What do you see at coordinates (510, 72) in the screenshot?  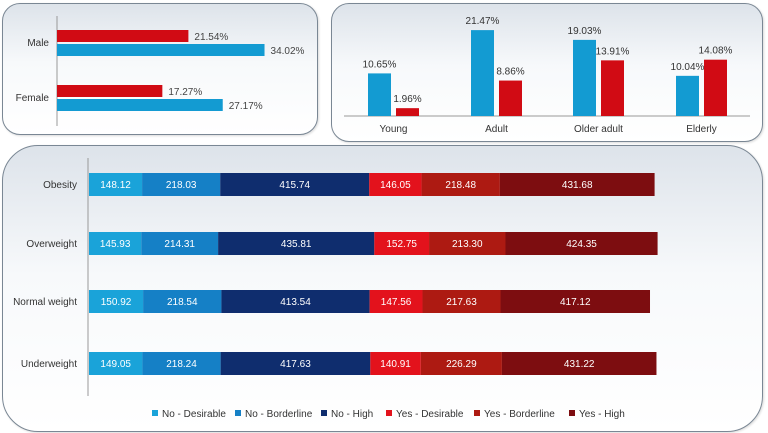 I see `data-label: 8.86%` at bounding box center [510, 72].